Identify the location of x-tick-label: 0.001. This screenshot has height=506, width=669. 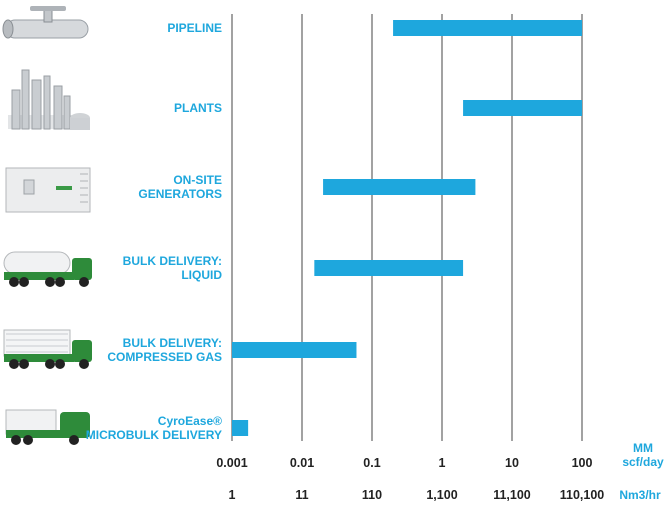
(231, 463).